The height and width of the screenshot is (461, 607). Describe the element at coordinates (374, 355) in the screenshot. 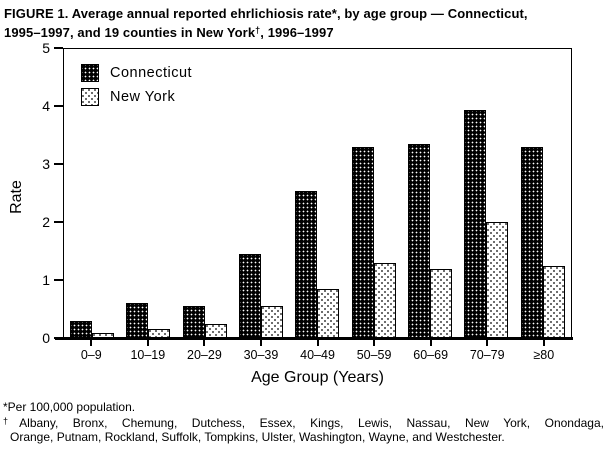

I see `x-tick-label-50-59: 50–59` at that location.